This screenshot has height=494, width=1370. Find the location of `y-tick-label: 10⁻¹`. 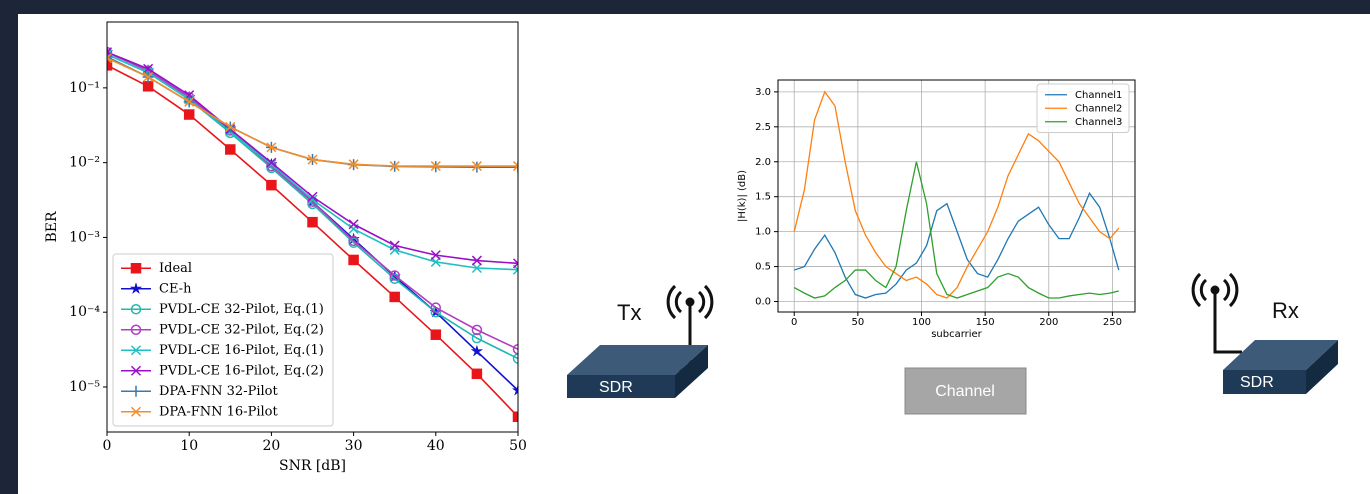

y-tick-label: 10⁻¹ is located at coordinates (84, 88).